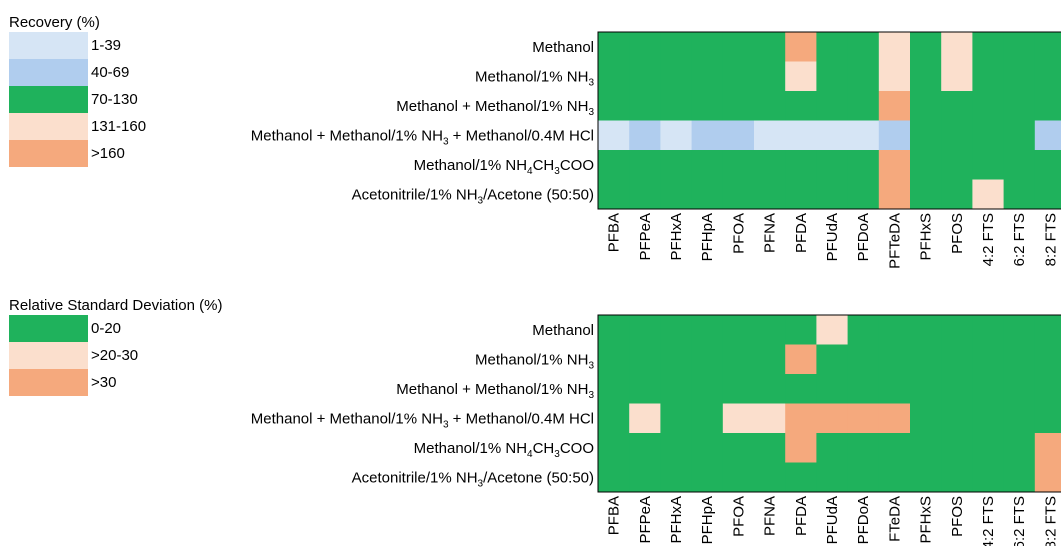 The width and height of the screenshot is (1061, 546). What do you see at coordinates (495, 391) in the screenshot?
I see `row-label: Methanol + Methanol/1% NH3​` at bounding box center [495, 391].